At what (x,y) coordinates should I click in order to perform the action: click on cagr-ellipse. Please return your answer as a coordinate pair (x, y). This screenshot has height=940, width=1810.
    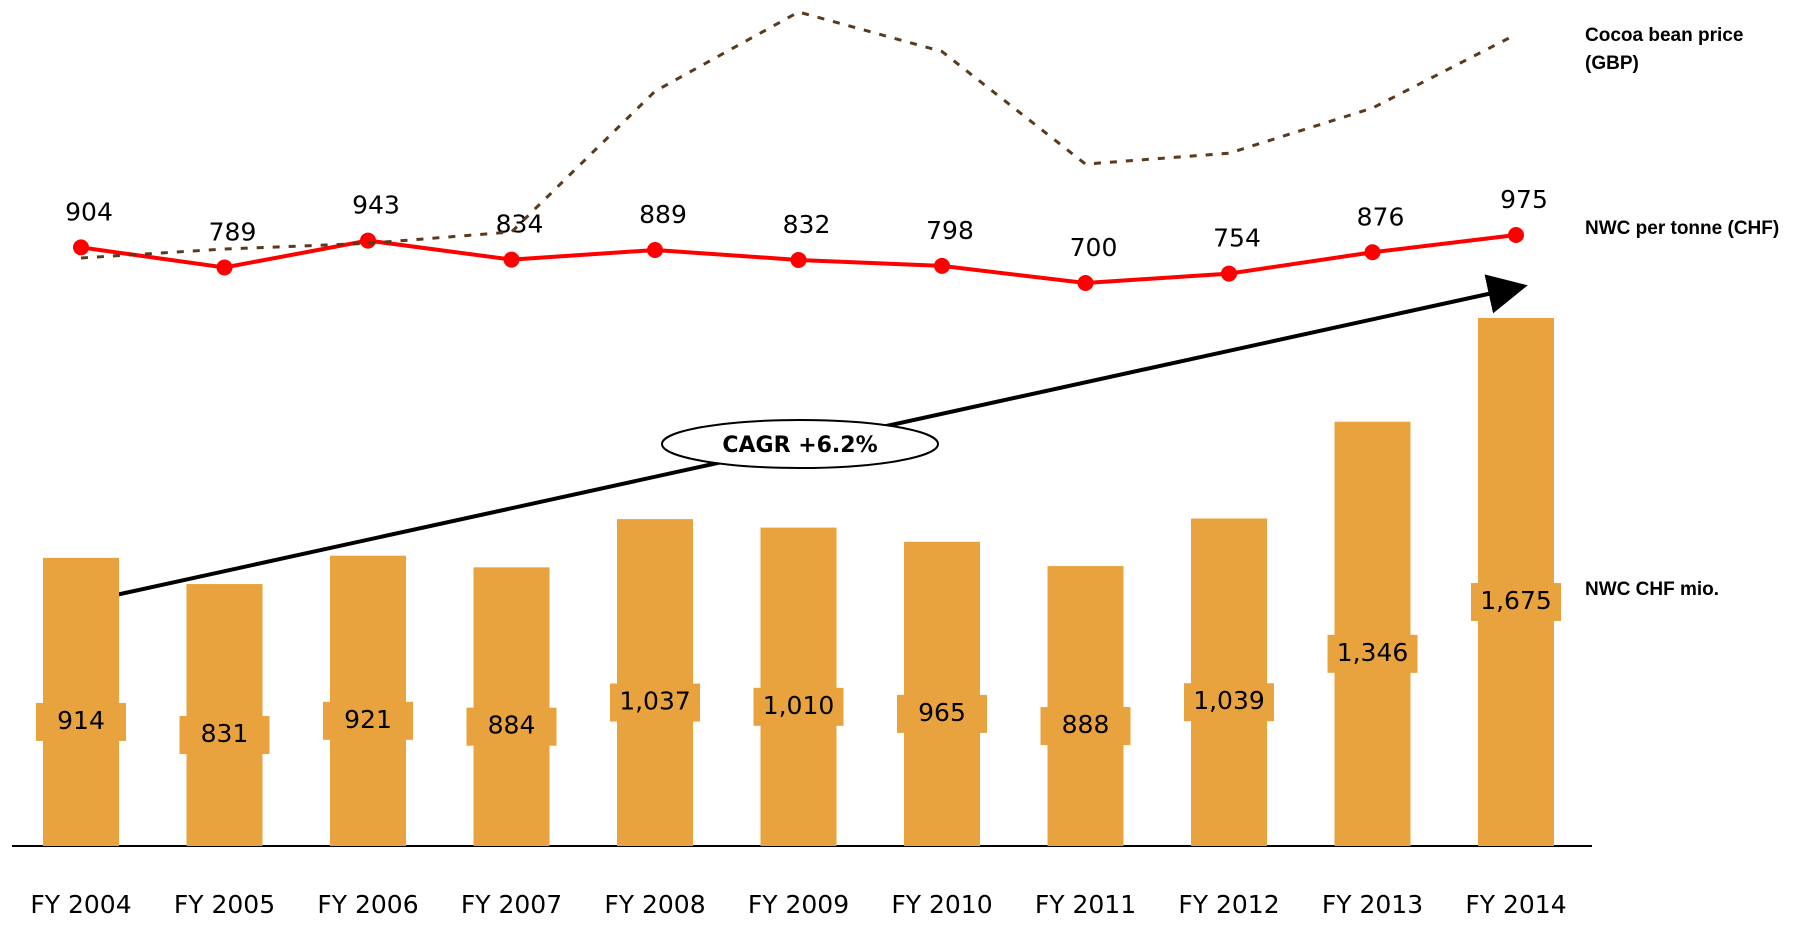
    Looking at the image, I should click on (800, 444).